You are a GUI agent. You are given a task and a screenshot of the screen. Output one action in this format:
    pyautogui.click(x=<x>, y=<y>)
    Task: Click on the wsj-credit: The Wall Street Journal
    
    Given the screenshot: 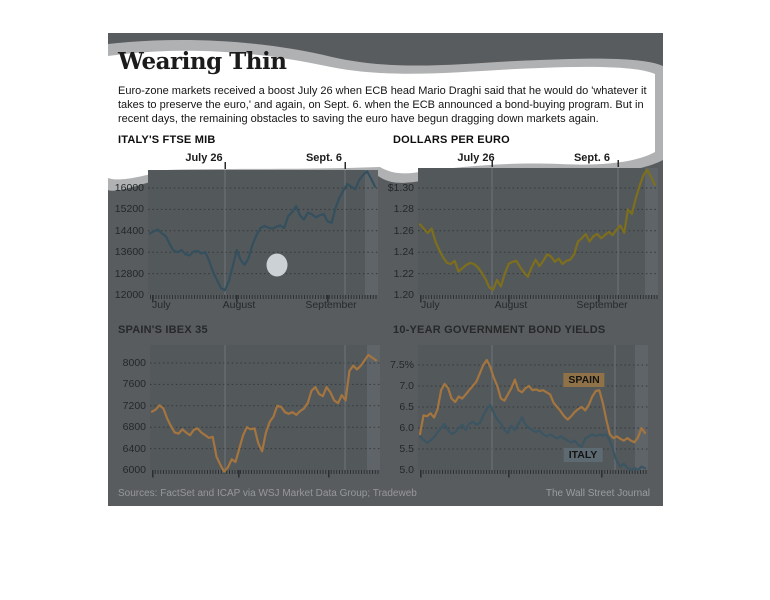 What is the action you would take?
    pyautogui.click(x=597, y=493)
    